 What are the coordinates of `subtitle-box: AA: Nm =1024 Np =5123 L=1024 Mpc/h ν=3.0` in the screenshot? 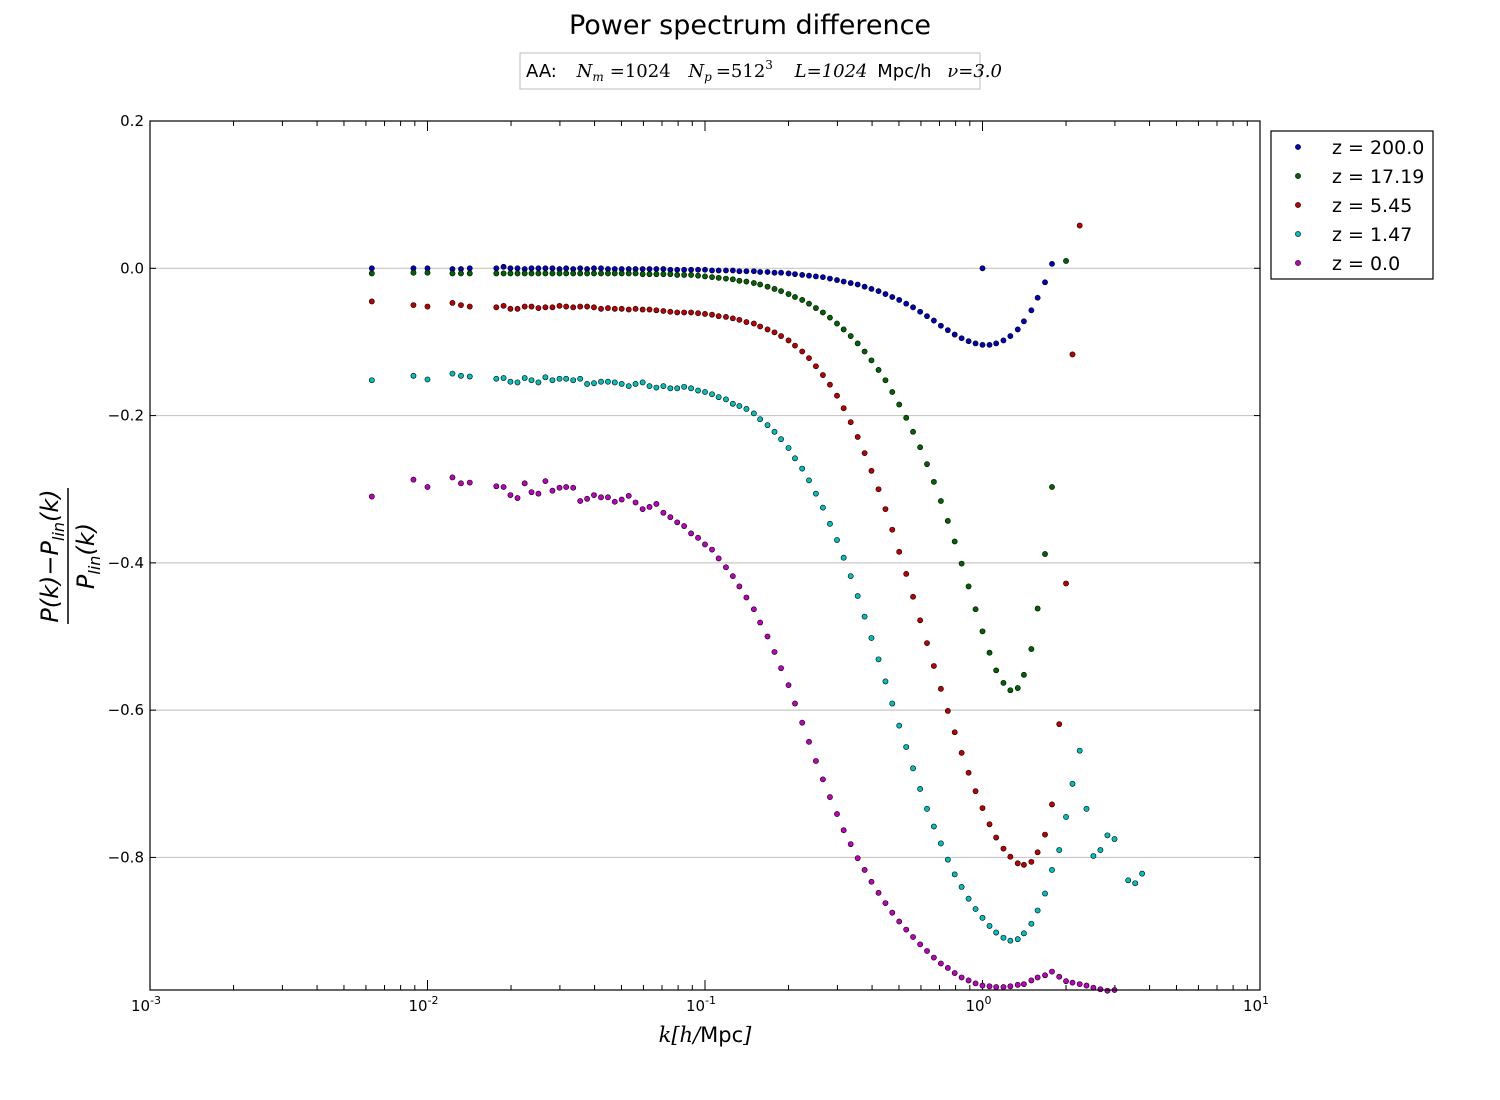 It's located at (760, 71).